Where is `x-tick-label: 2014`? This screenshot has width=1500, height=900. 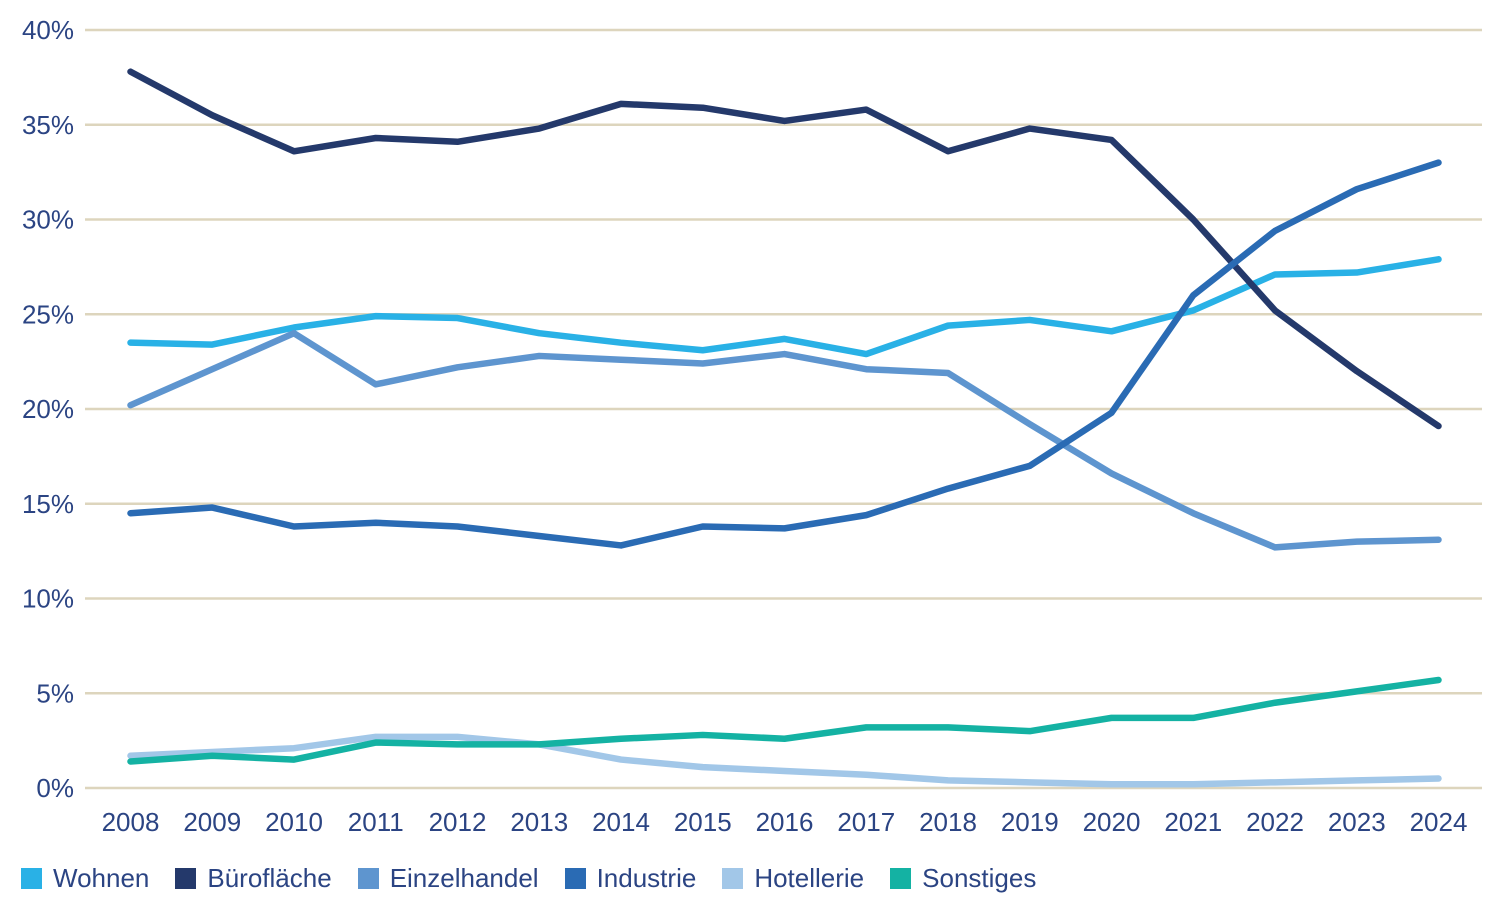 x-tick-label: 2014 is located at coordinates (621, 822).